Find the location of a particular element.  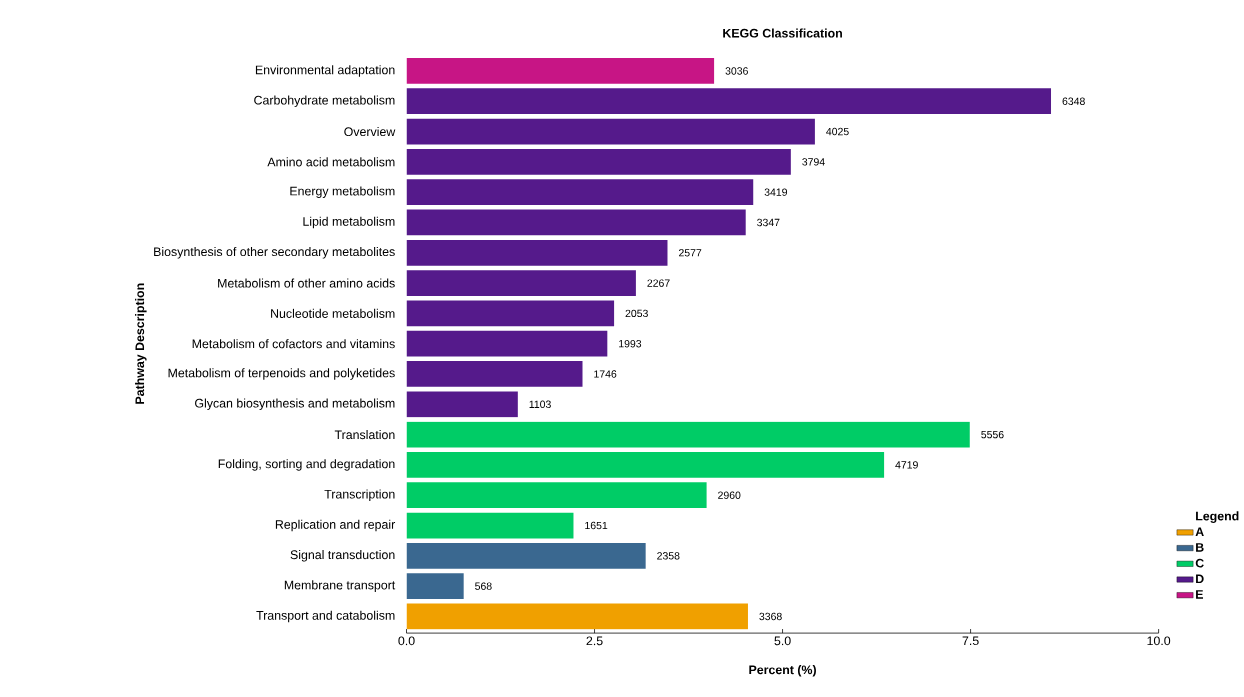

annotation: 3368 is located at coordinates (770, 616).